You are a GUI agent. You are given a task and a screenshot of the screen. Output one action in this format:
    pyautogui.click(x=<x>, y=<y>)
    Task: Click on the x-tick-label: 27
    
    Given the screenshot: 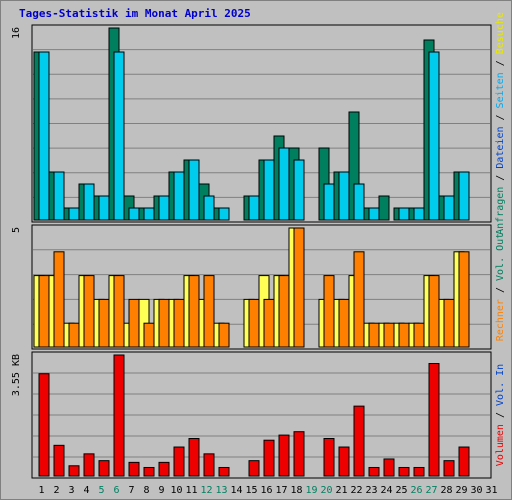 What is the action you would take?
    pyautogui.click(x=431, y=490)
    